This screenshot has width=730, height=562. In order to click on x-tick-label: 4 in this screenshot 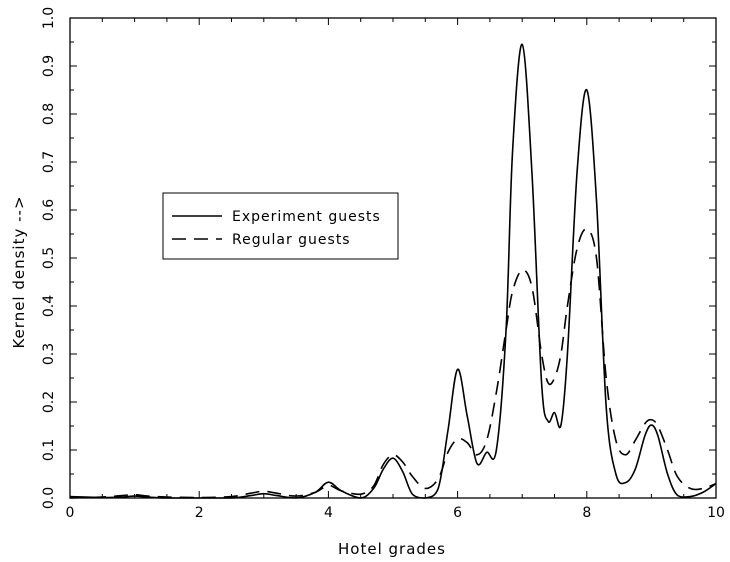, I will do `click(328, 513)`.